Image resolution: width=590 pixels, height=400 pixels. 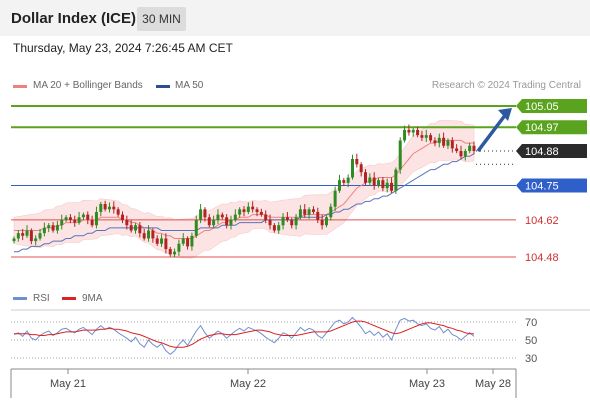 I want to click on time-label-3: May 28, so click(x=493, y=384).